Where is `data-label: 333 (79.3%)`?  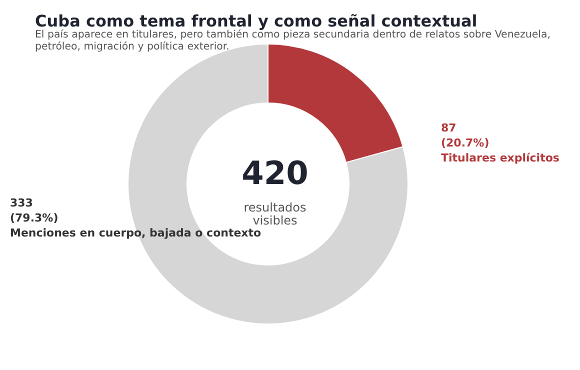 data-label: 333 (79.3%) is located at coordinates (34, 210).